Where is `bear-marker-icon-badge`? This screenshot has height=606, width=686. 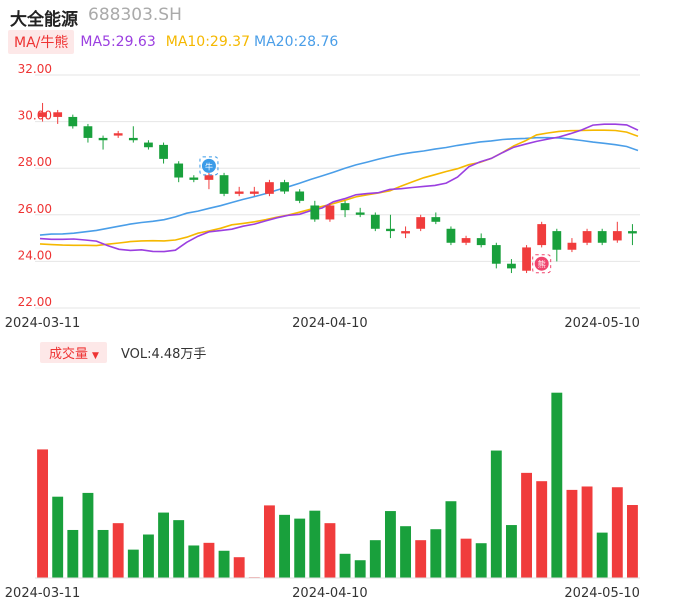
bear-marker-icon-badge is located at coordinates (541, 263).